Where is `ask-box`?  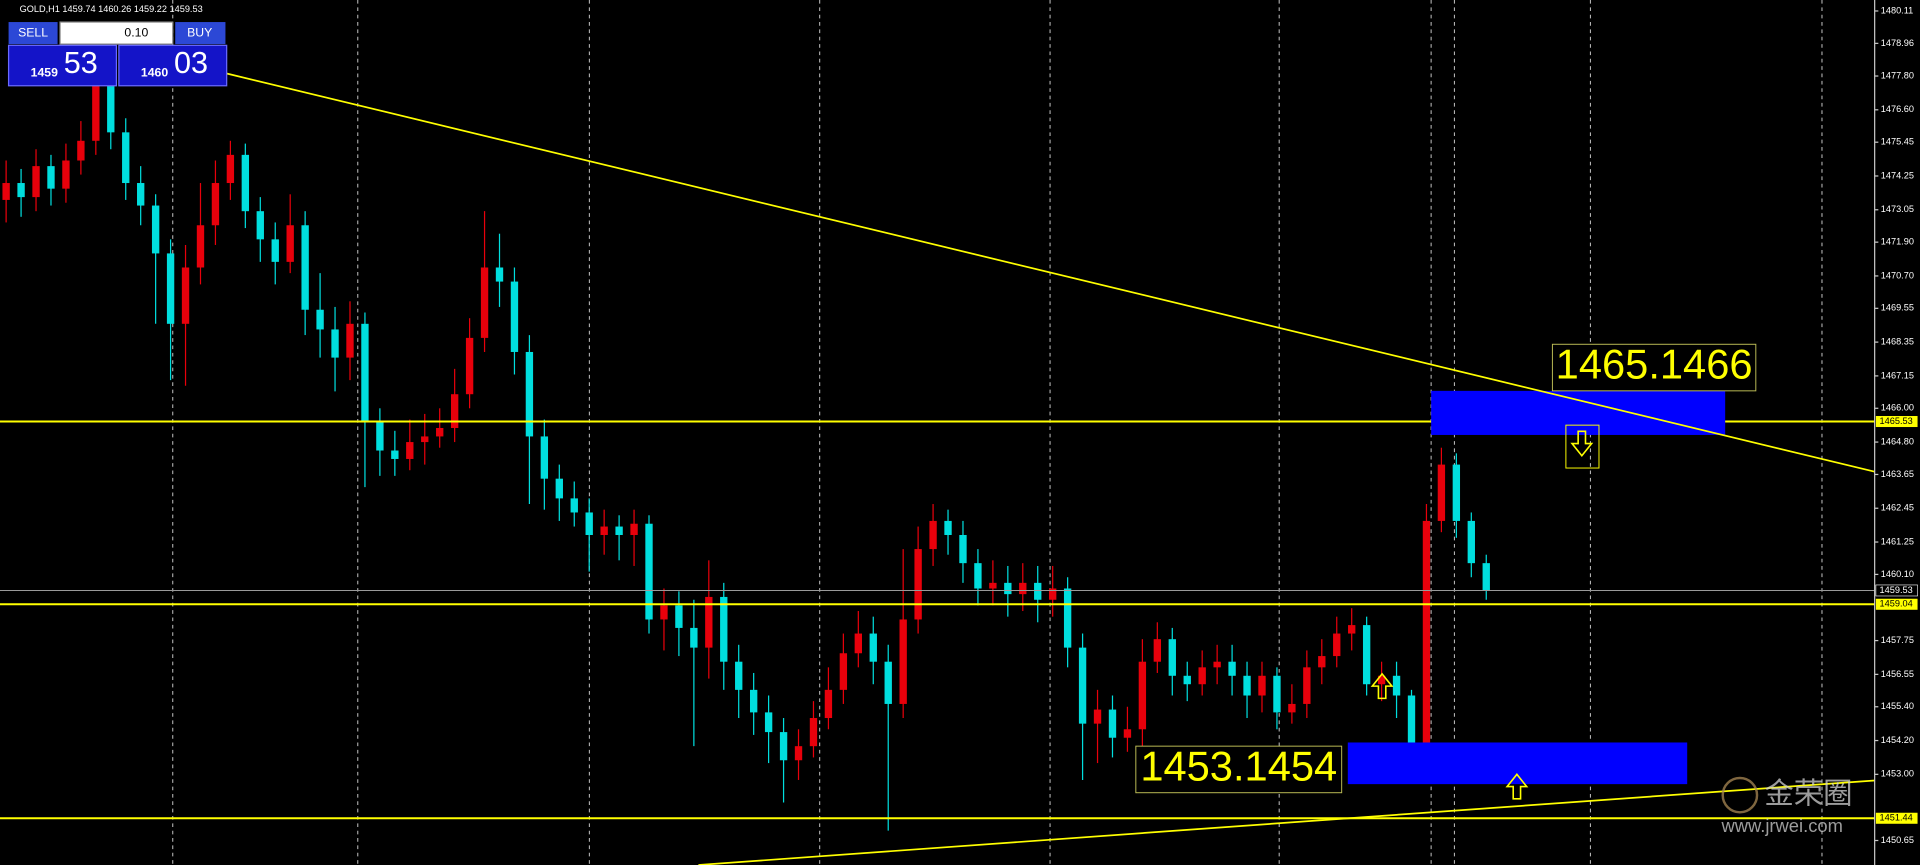 ask-box is located at coordinates (173, 65).